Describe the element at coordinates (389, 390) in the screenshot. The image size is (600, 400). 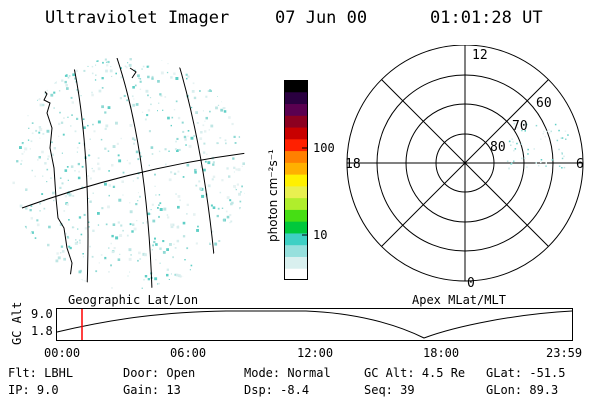
I see `info-seq: Seq: 39` at that location.